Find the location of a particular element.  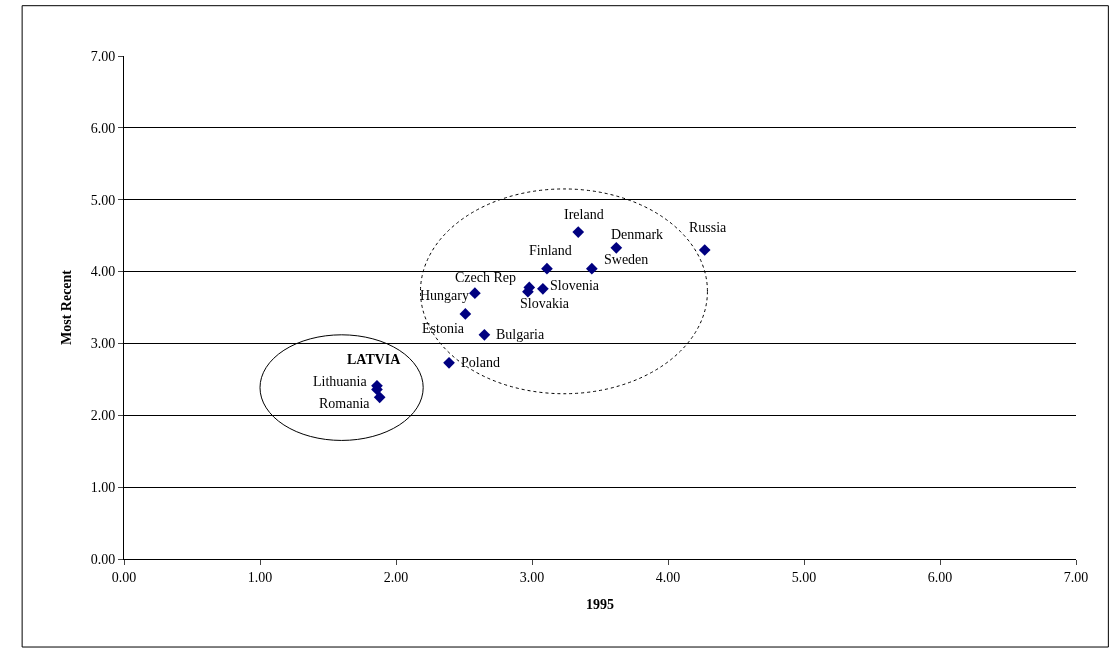

y-axis-title: Most Recent is located at coordinates (67, 307).